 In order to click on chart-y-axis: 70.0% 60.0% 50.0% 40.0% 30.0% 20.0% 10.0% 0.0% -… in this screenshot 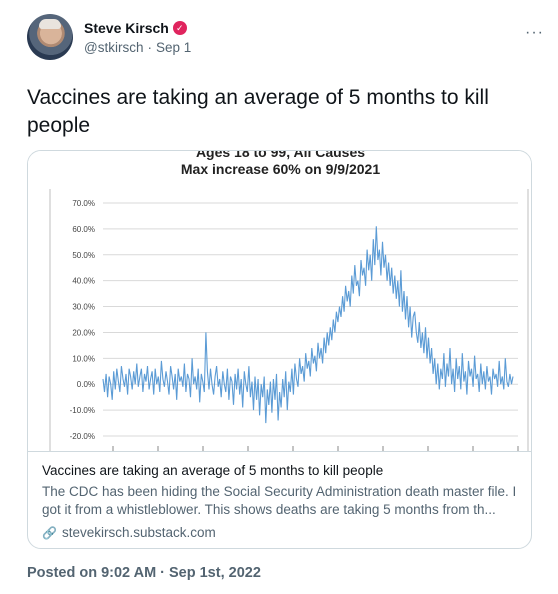, I will do `click(82, 320)`.